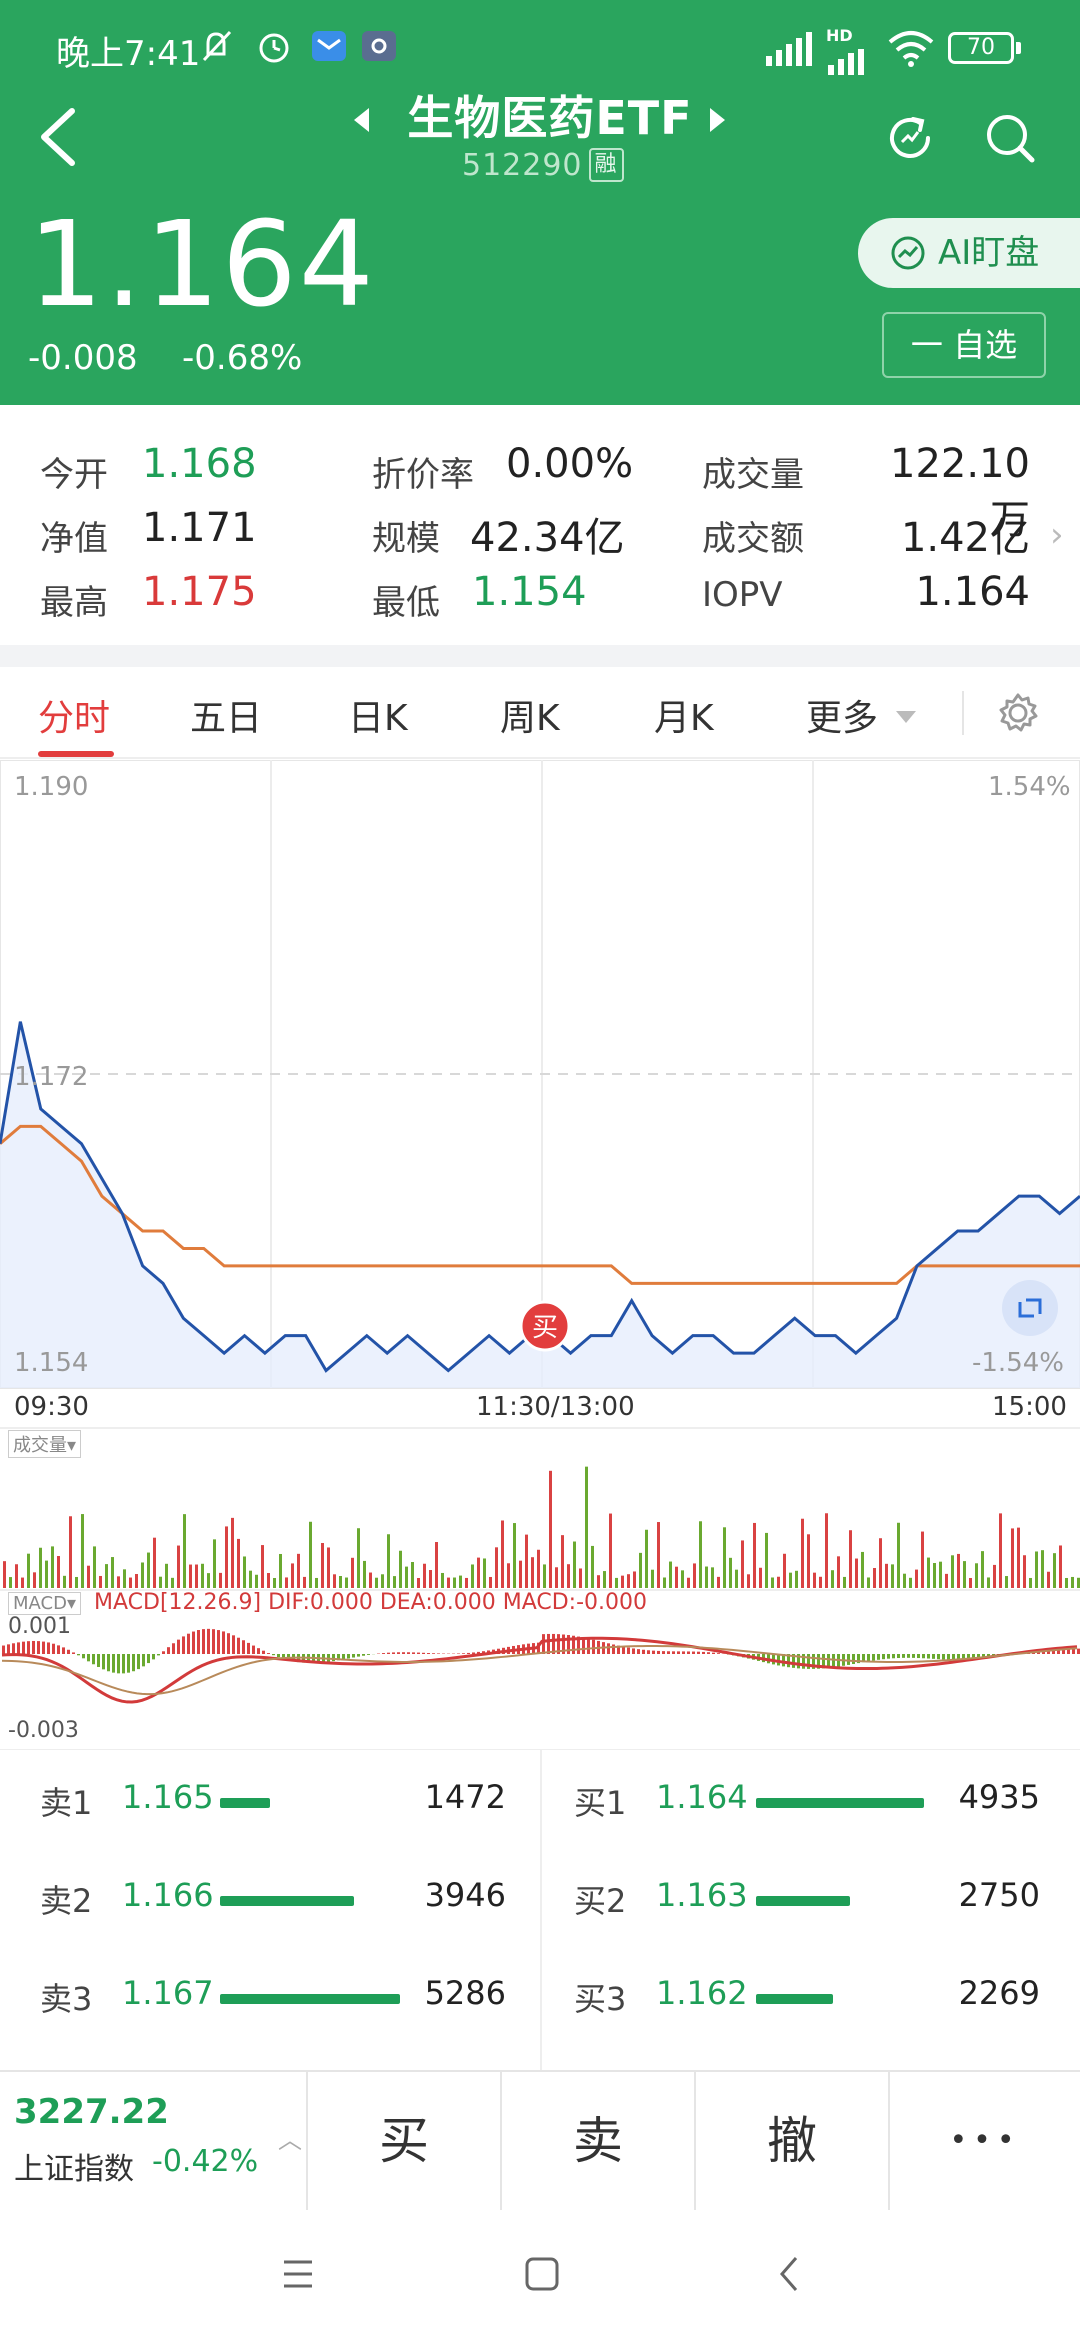 This screenshot has width=1080, height=2340. I want to click on buy-marker: 买, so click(545, 1326).